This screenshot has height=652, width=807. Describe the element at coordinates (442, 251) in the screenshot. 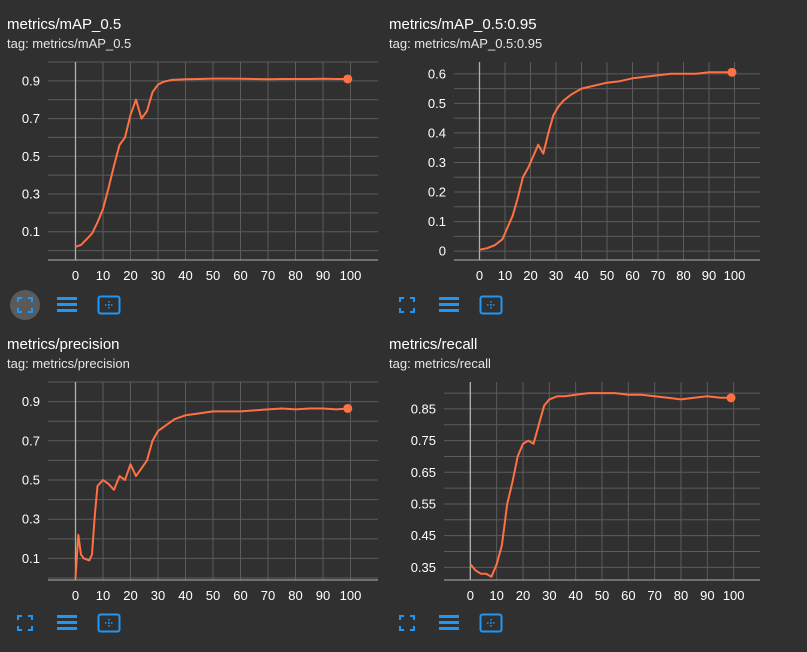

I see `y-tick-label: 0` at that location.